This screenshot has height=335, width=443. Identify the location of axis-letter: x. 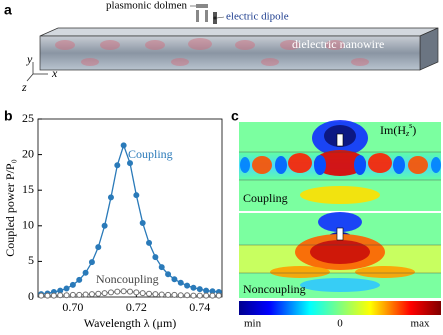
(54, 73).